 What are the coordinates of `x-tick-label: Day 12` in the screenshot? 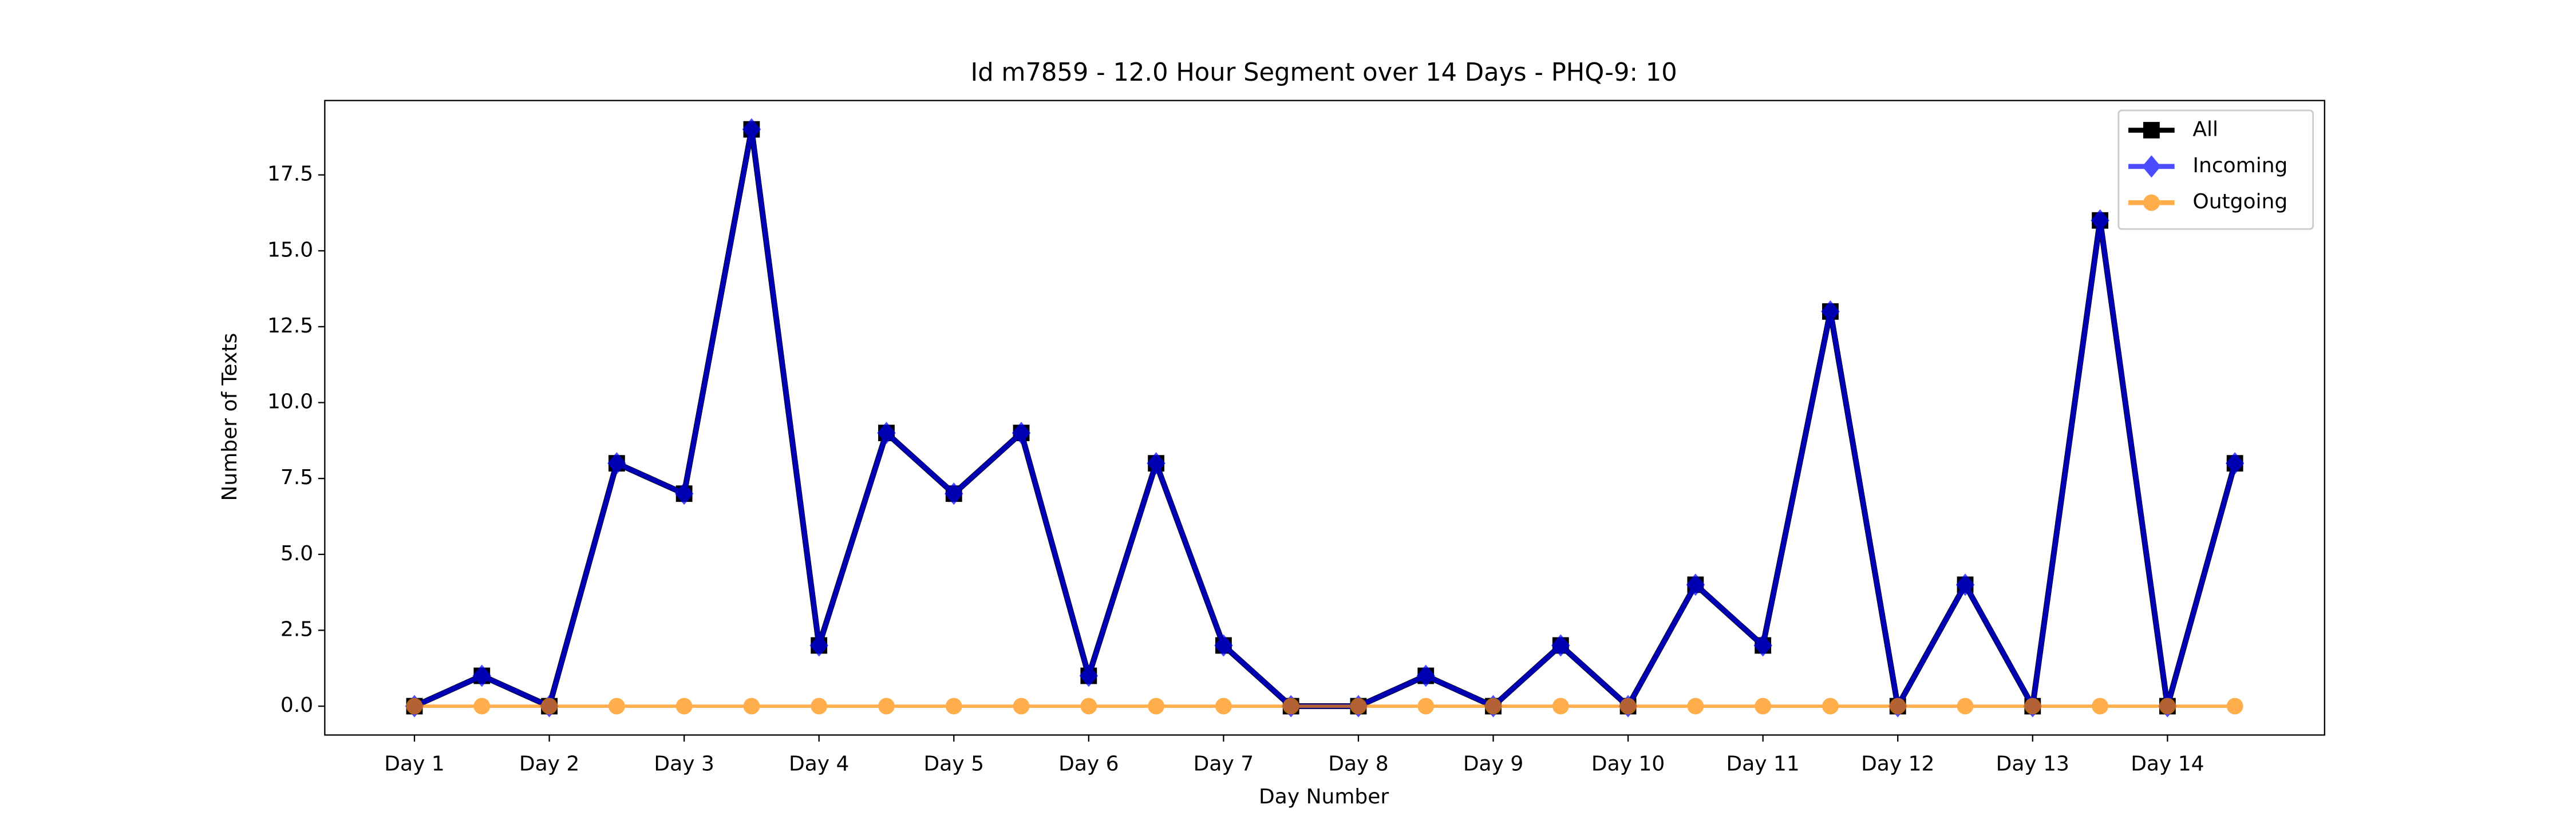 It's located at (1897, 763).